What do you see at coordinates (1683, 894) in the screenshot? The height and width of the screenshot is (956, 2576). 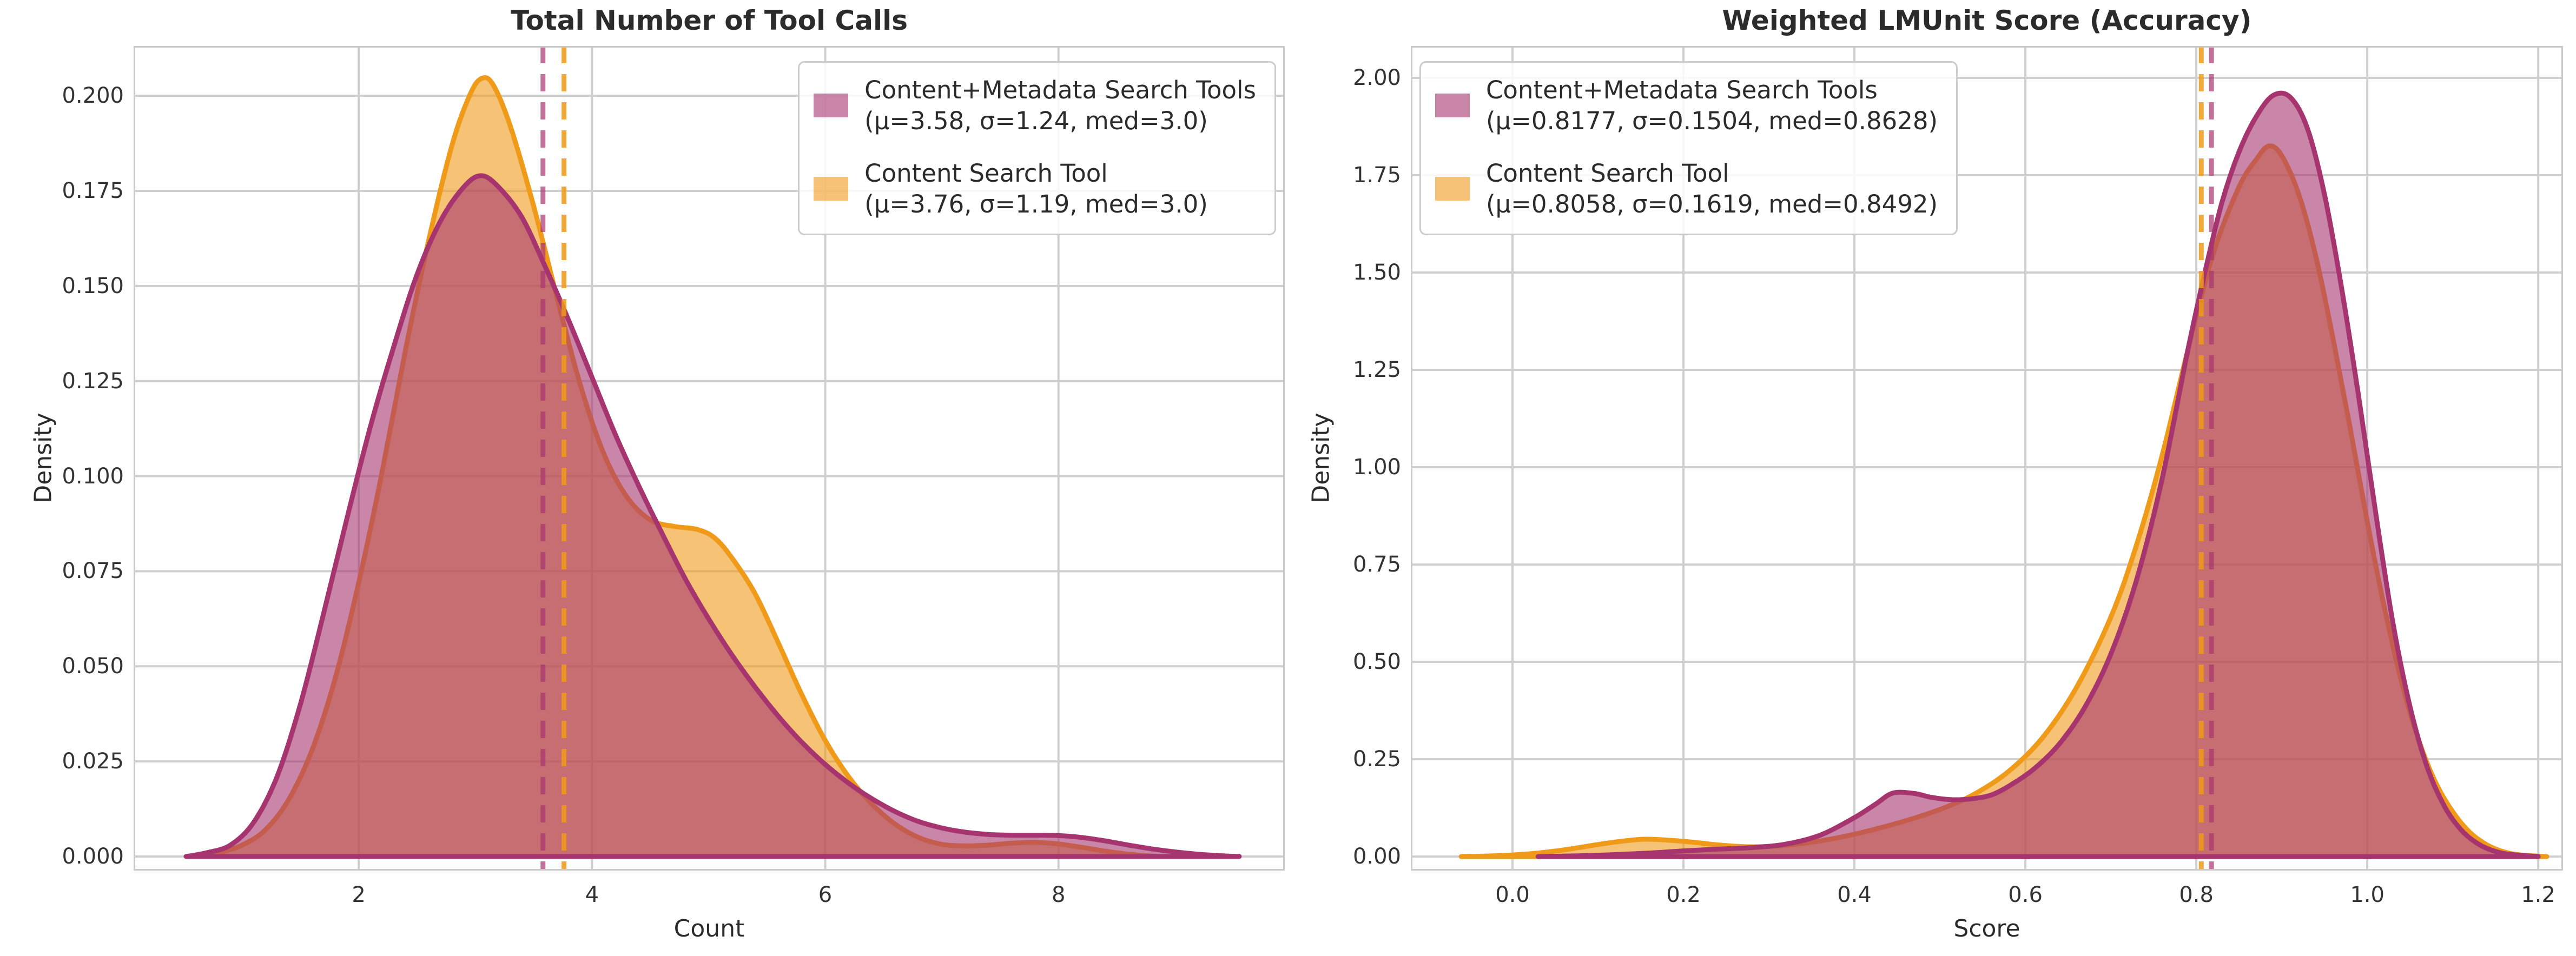 I see `x-tick-label: 0.2` at bounding box center [1683, 894].